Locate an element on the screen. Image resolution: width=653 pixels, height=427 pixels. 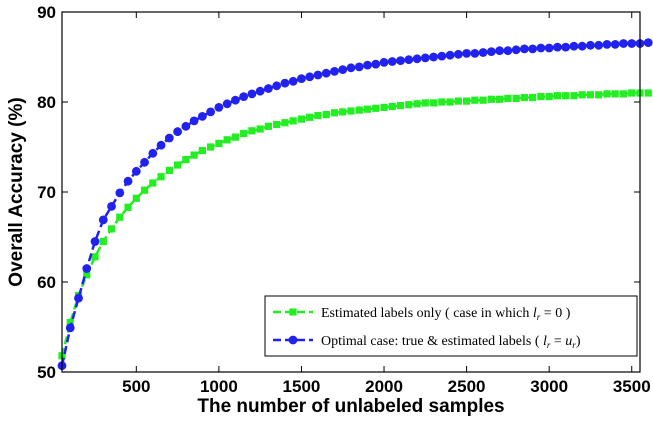
x-tick-label: 1000 is located at coordinates (219, 386).